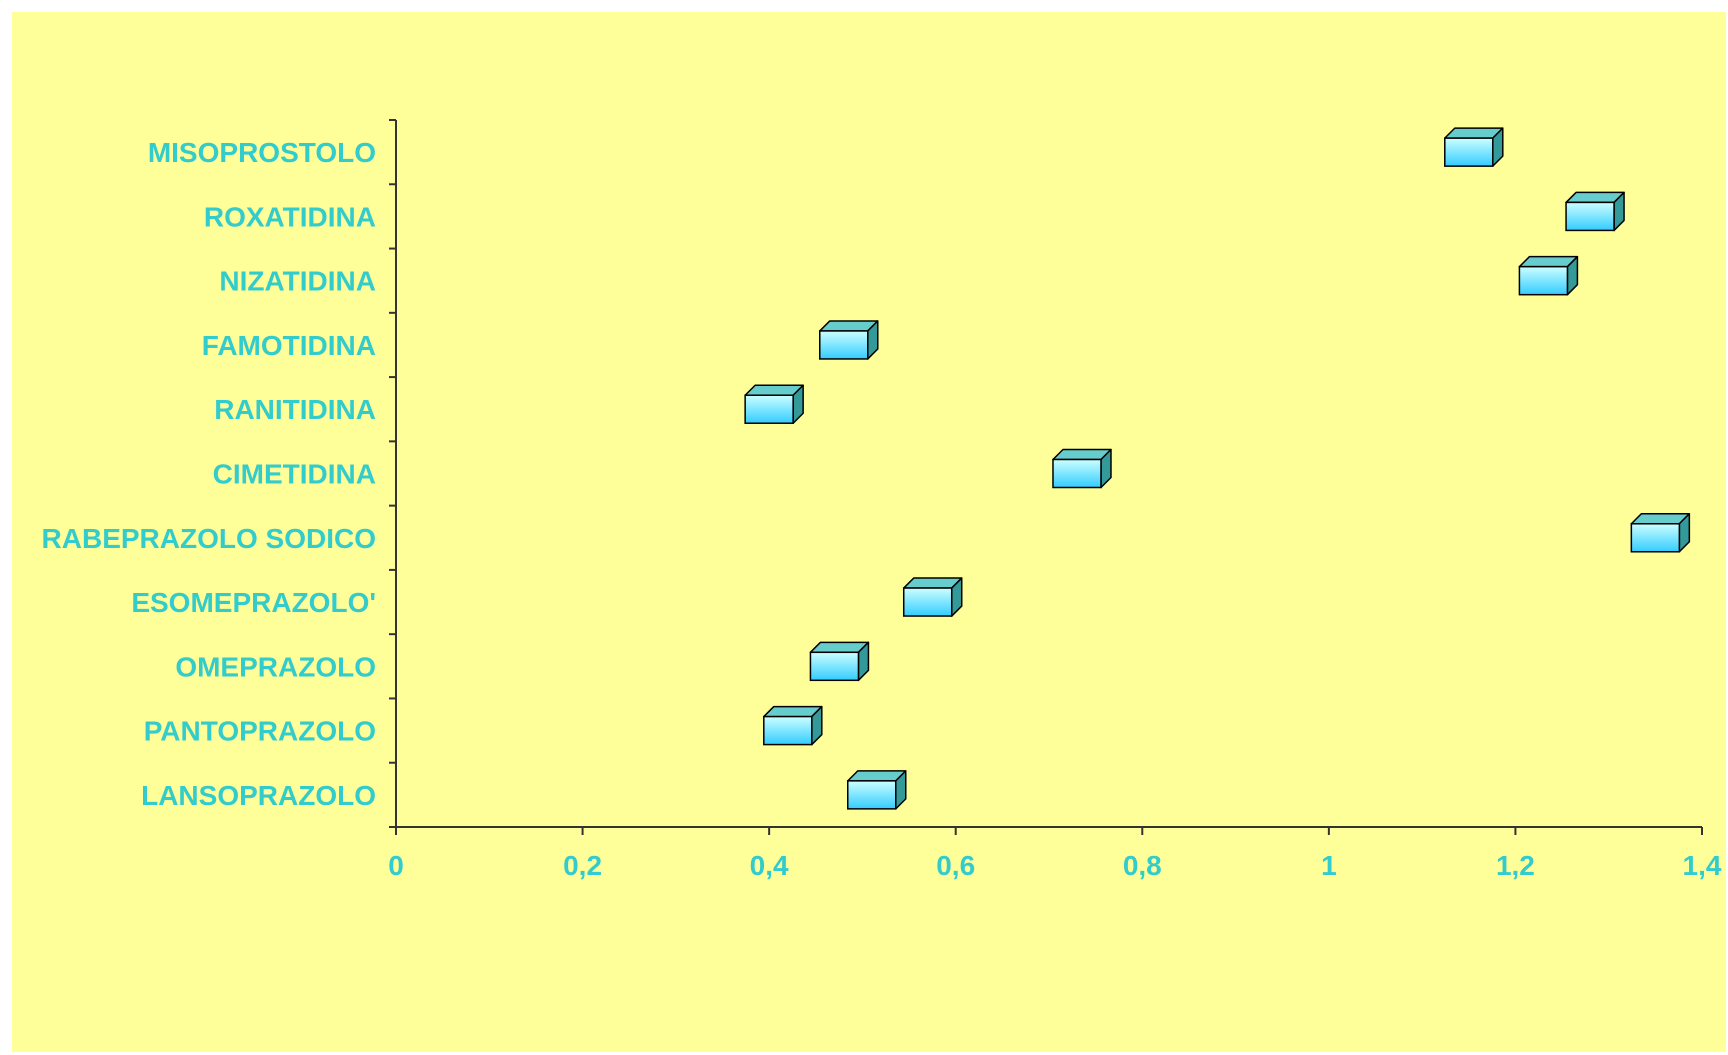 The image size is (1728, 1055). Describe the element at coordinates (396, 865) in the screenshot. I see `x-tick-label: 0` at that location.